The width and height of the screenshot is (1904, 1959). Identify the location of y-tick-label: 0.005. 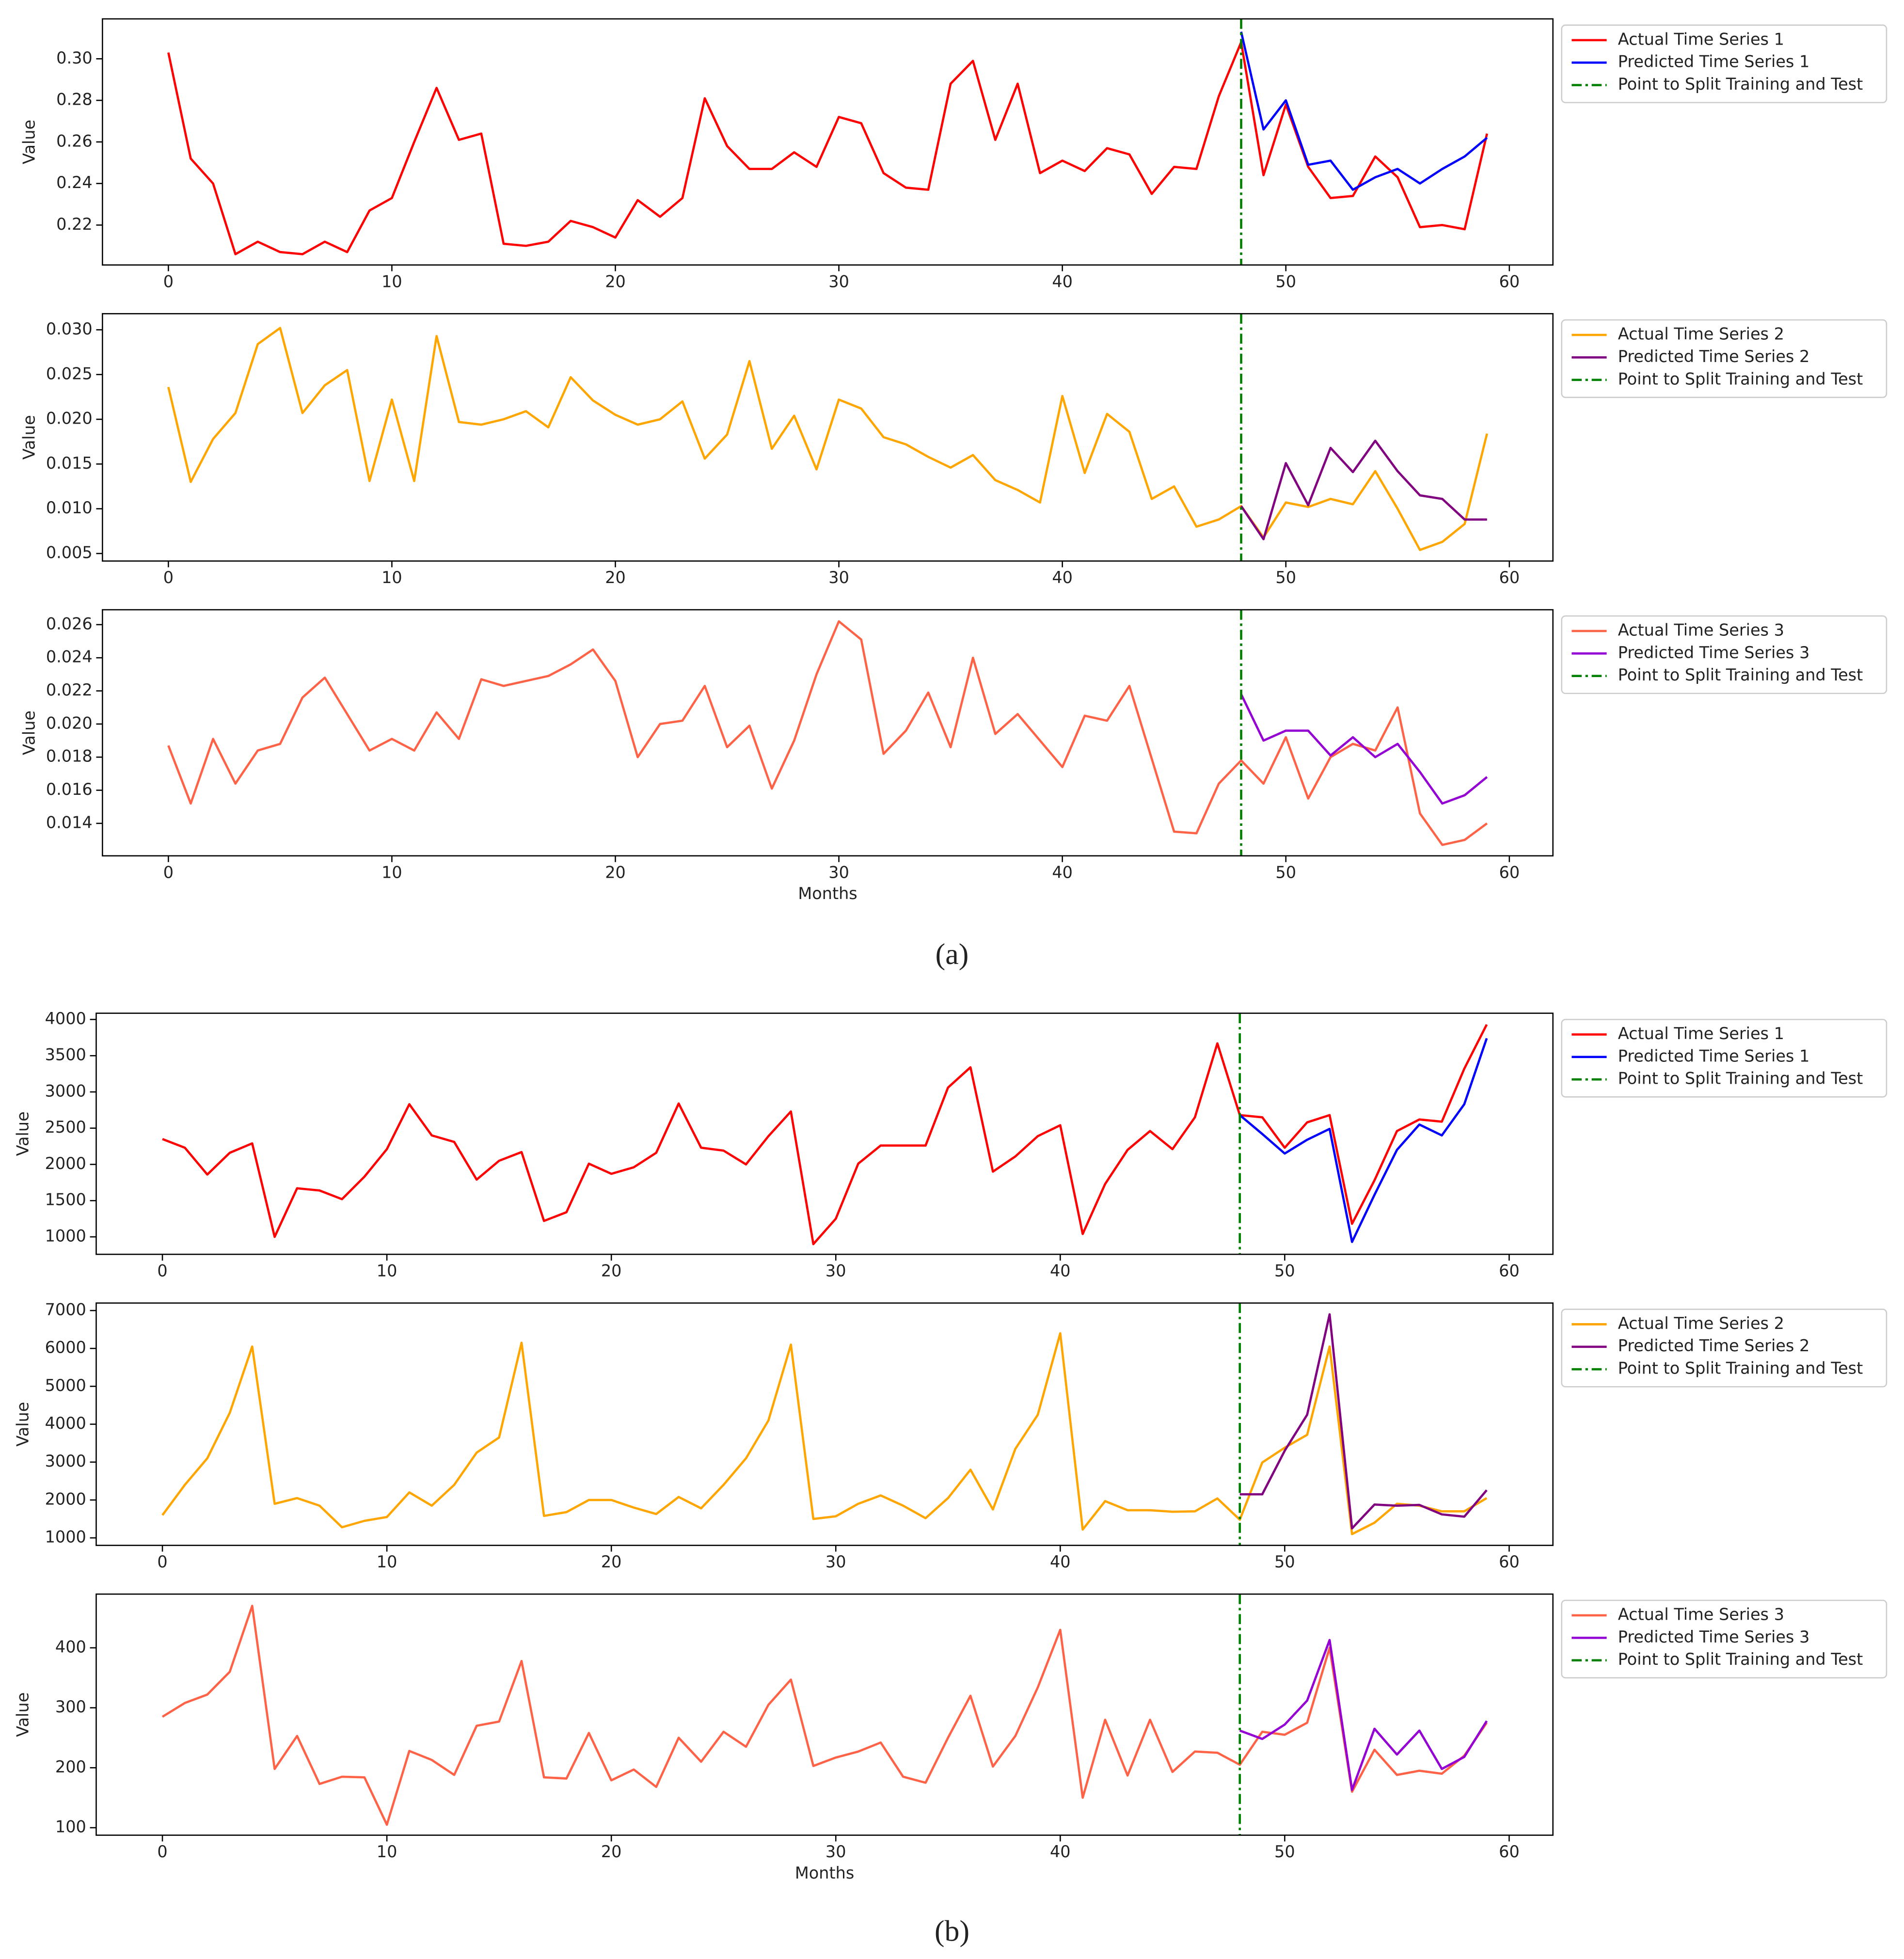
(69, 552).